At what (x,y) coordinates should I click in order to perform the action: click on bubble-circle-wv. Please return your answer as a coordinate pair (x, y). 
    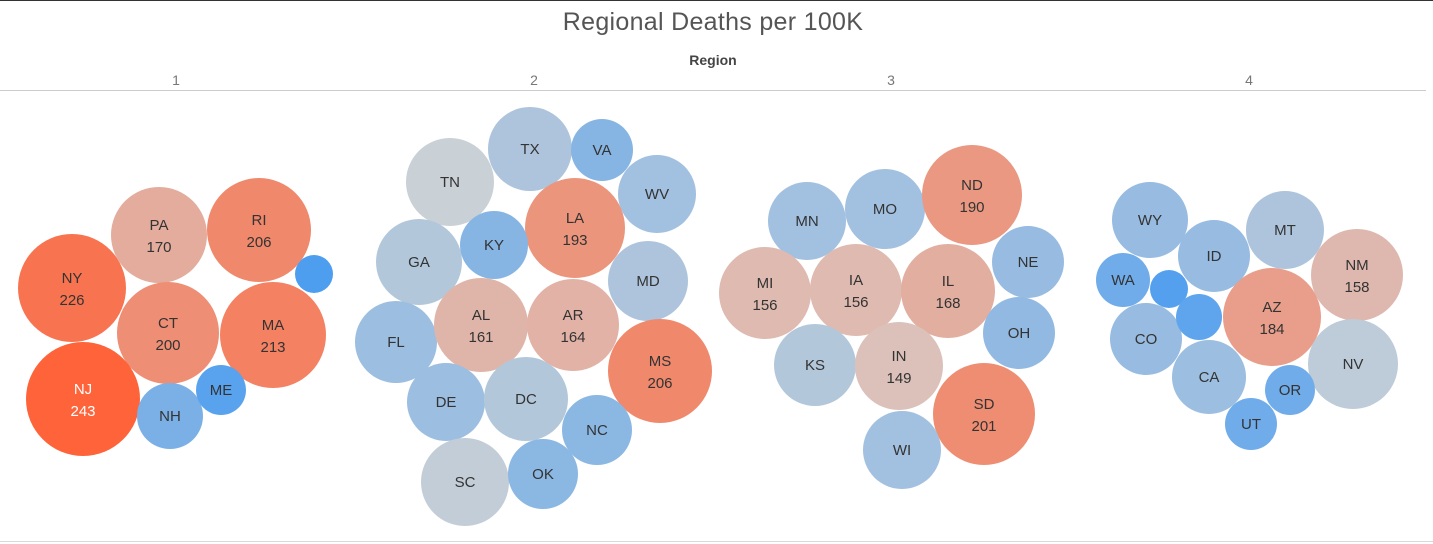
    Looking at the image, I should click on (657, 194).